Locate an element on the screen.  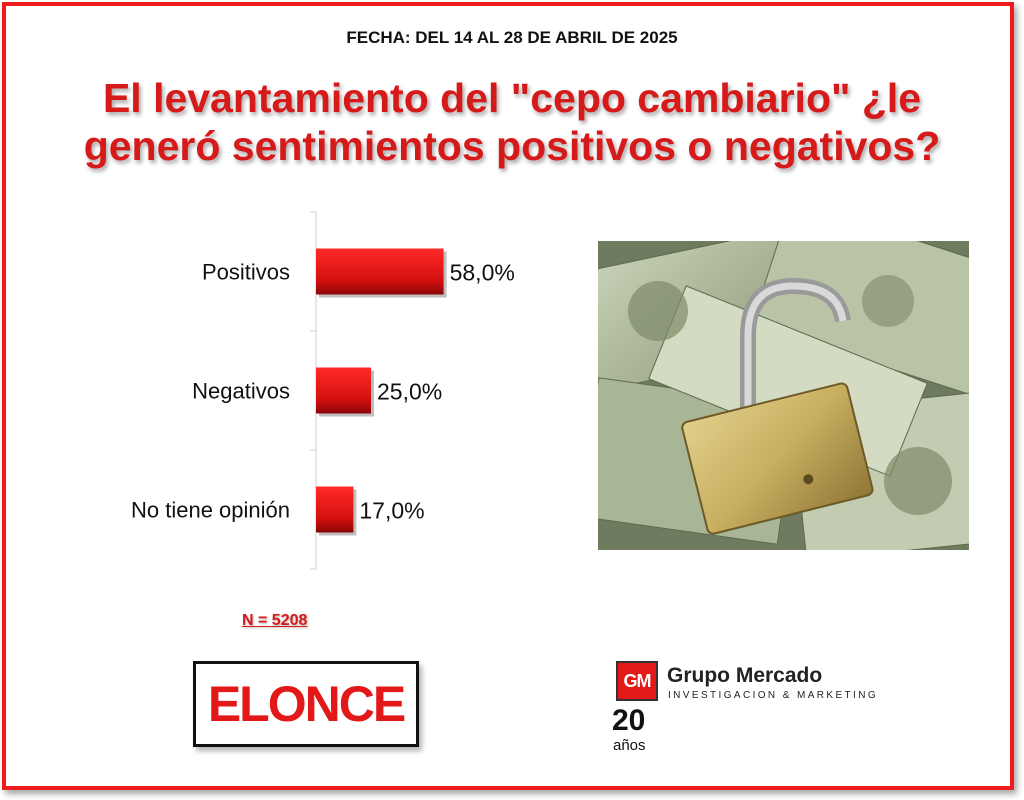
grupo-mercado-name: Grupo Mercado is located at coordinates (745, 675).